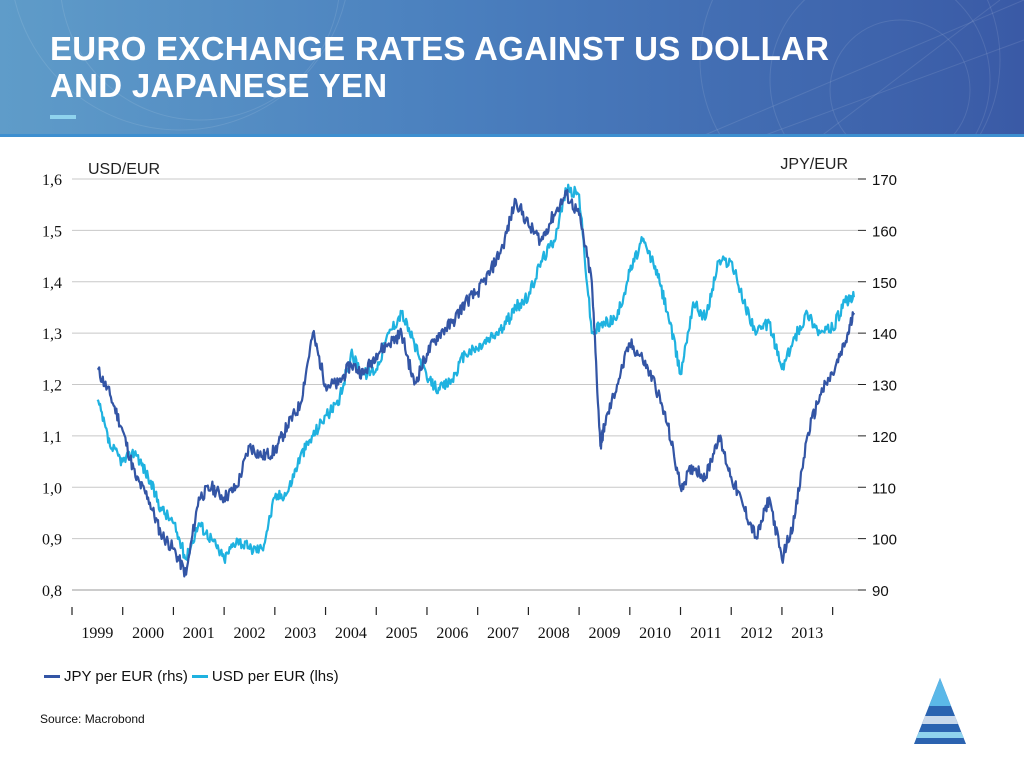 This screenshot has width=1024, height=768. I want to click on right-tick-label: 120, so click(884, 437).